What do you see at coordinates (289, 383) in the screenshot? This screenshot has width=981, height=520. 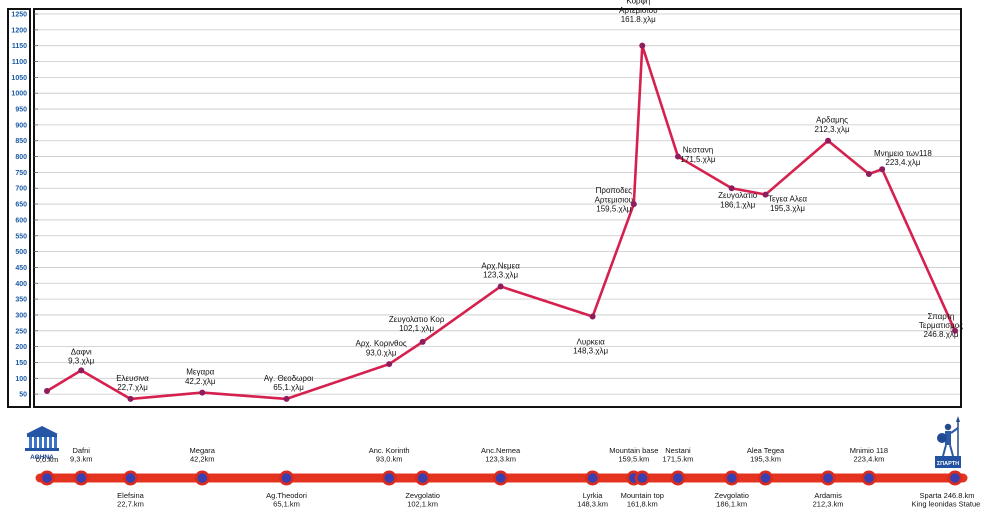 I see `data-label: Αγ. Θεοδωροι 65,1.χλμ` at bounding box center [289, 383].